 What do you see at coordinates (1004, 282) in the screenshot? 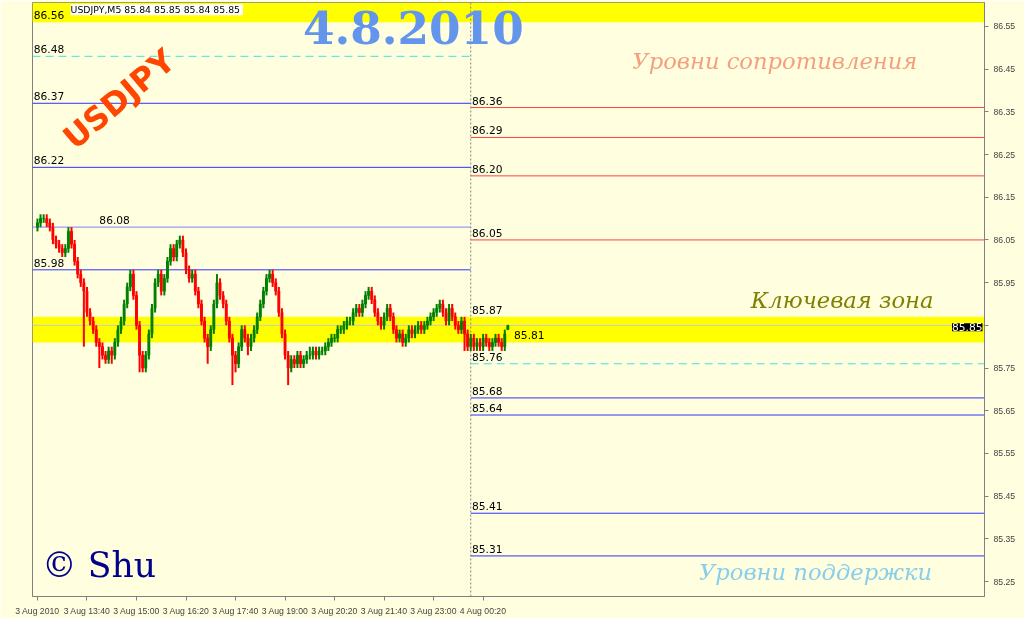
I see `y-tick-label: 85.95` at bounding box center [1004, 282].